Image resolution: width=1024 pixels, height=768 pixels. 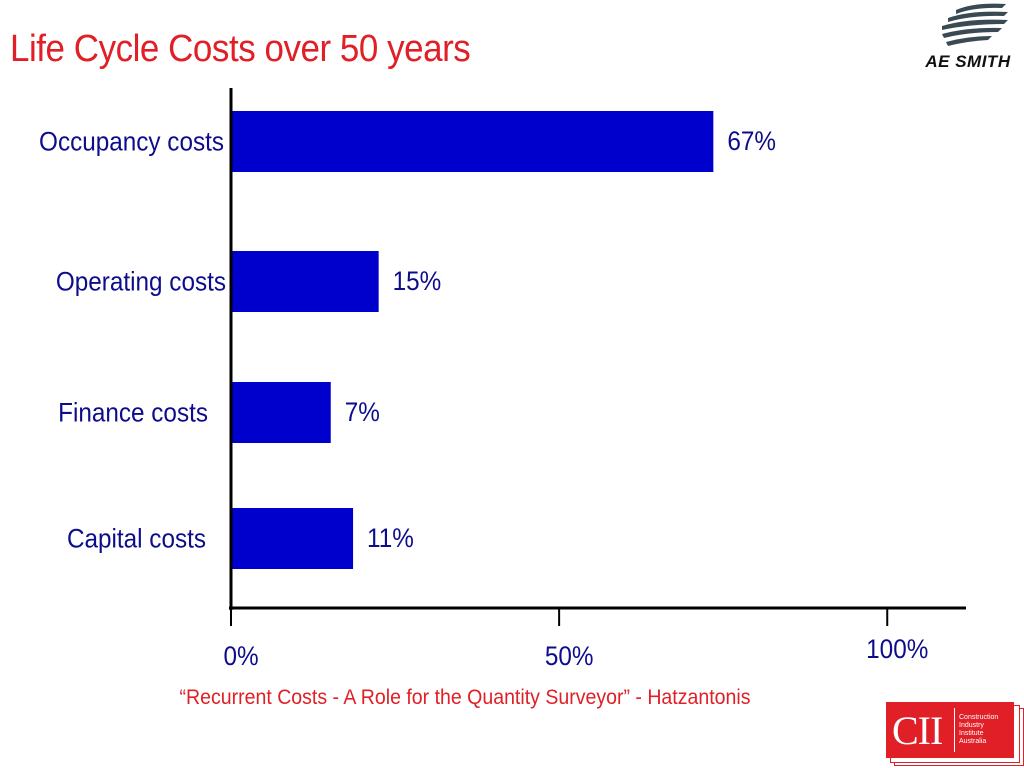 What do you see at coordinates (417, 281) in the screenshot?
I see `data-label: 15%` at bounding box center [417, 281].